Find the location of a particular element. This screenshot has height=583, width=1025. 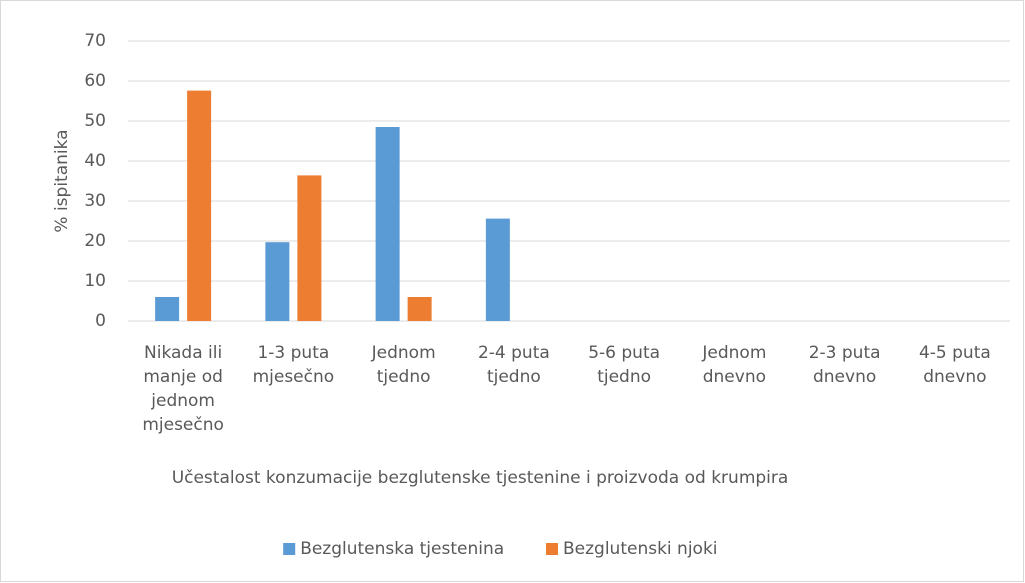

y-tick-label: 40 is located at coordinates (95, 161).